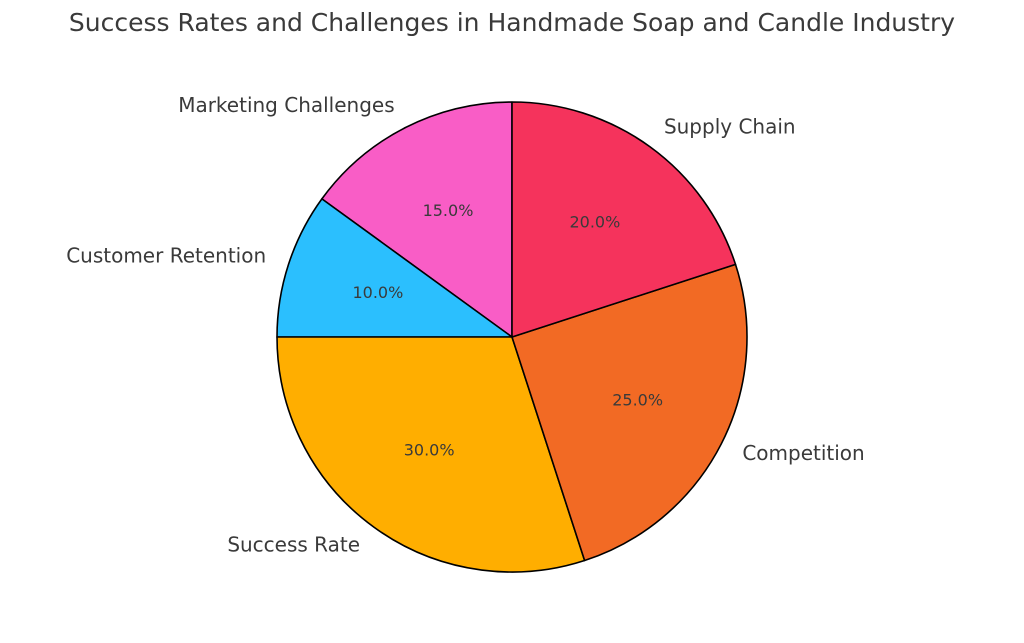 The width and height of the screenshot is (1024, 643). What do you see at coordinates (377, 292) in the screenshot?
I see `percent-label-customer-retention: 10.0%` at bounding box center [377, 292].